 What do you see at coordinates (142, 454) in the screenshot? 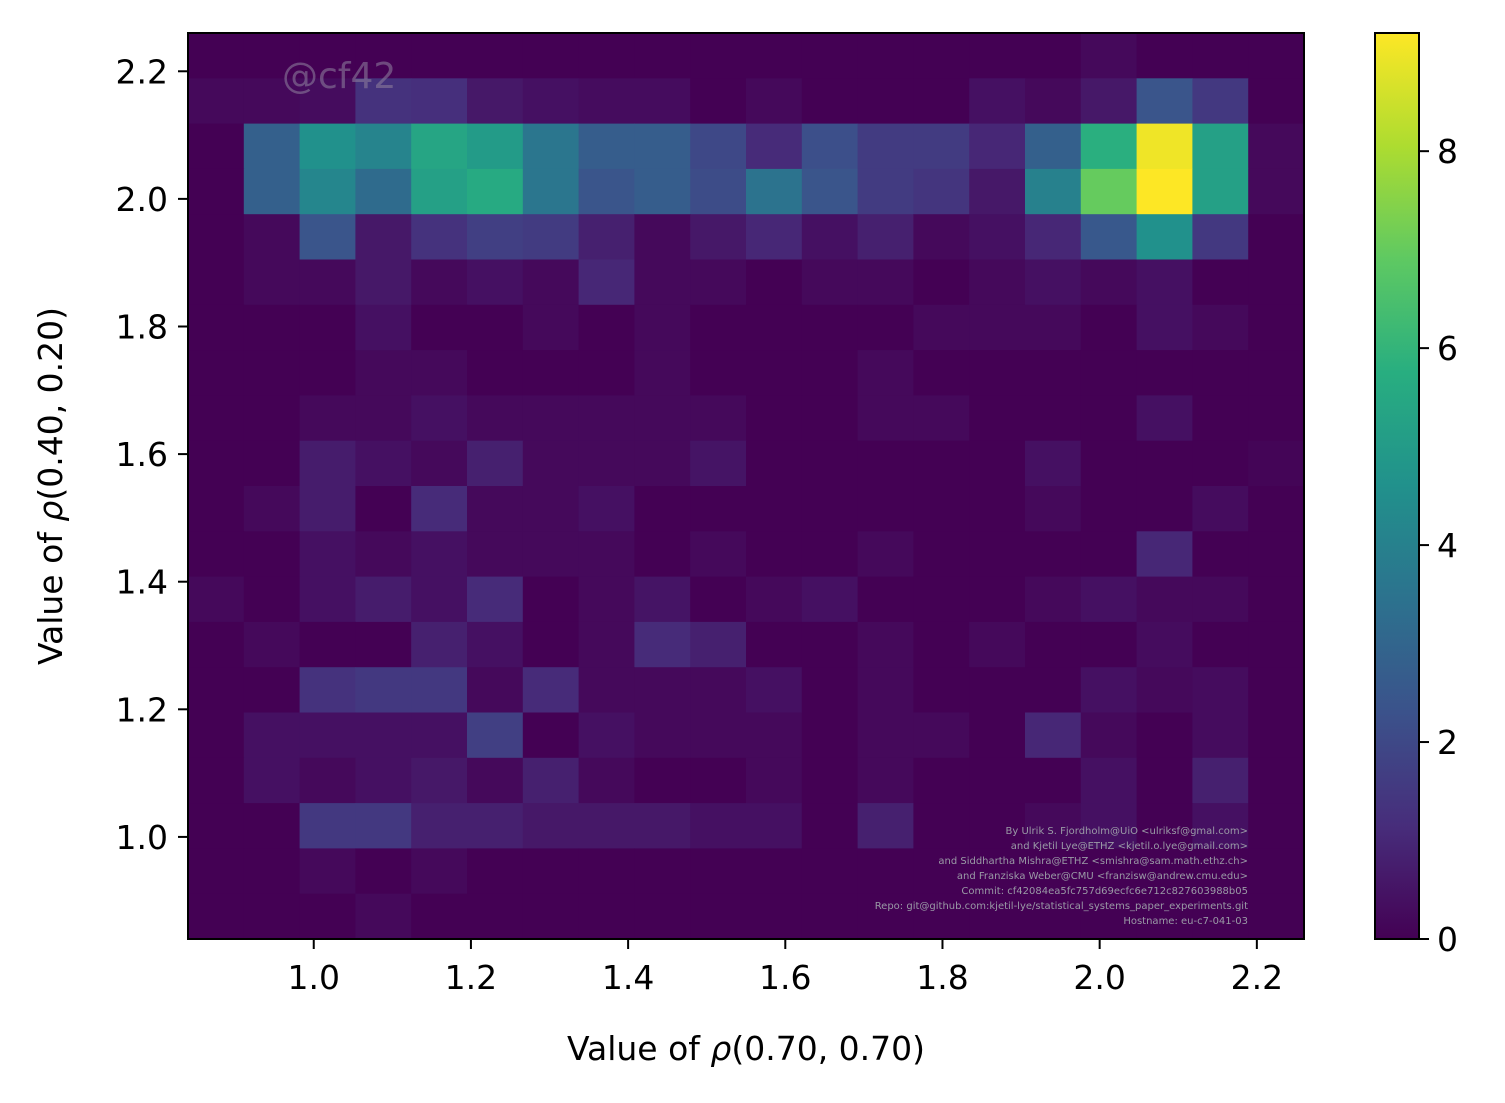
I see `y-tick-label: 1.6` at bounding box center [142, 454].